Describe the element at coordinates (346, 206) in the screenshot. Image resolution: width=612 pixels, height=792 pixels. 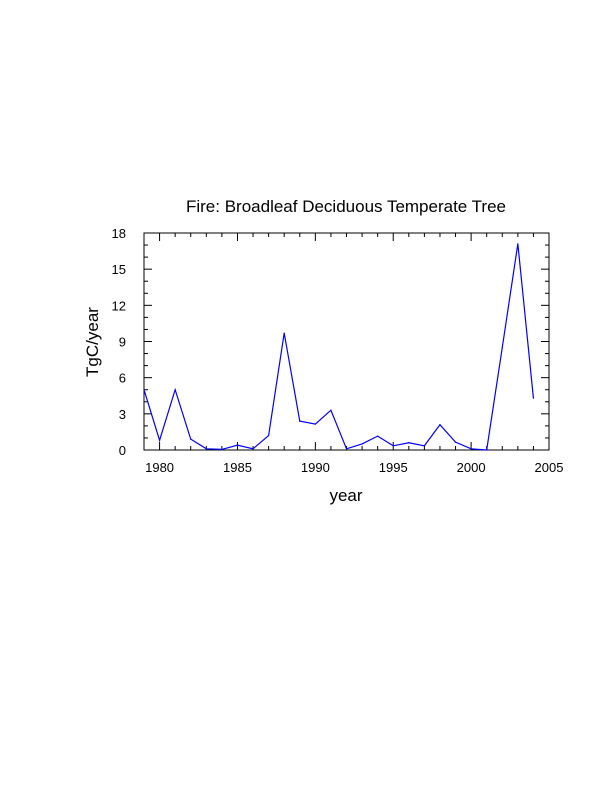
I see `chart-title: Fire: Broadleaf Deciduous Temperate Tree` at that location.